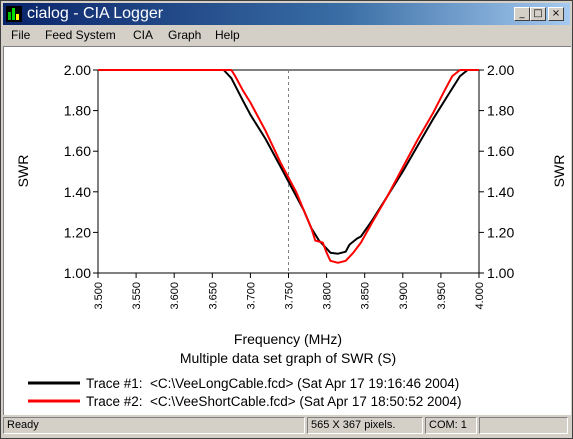 This screenshot has width=573, height=439. What do you see at coordinates (404, 296) in the screenshot?
I see `x-tick-label: 3.900` at bounding box center [404, 296].